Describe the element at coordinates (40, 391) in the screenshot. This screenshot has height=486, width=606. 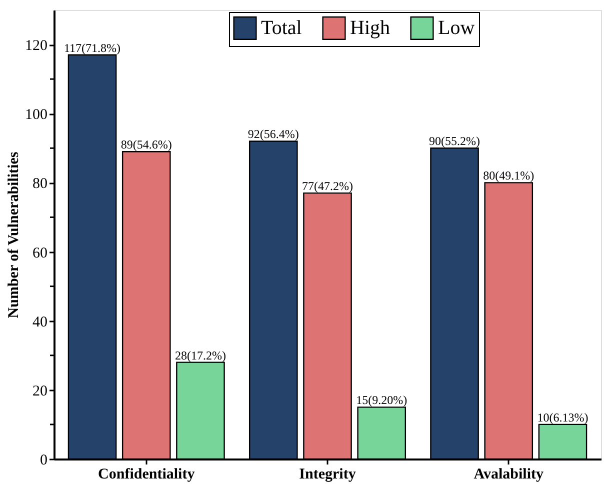
I see `y-tick-label: 20` at that location.